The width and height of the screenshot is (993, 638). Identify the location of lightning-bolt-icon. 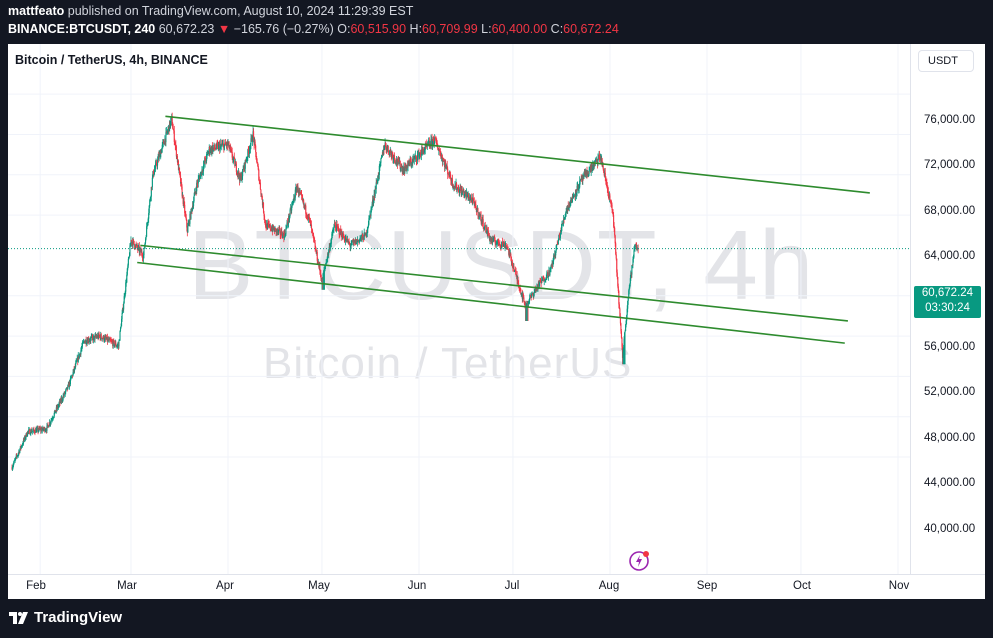
(640, 563).